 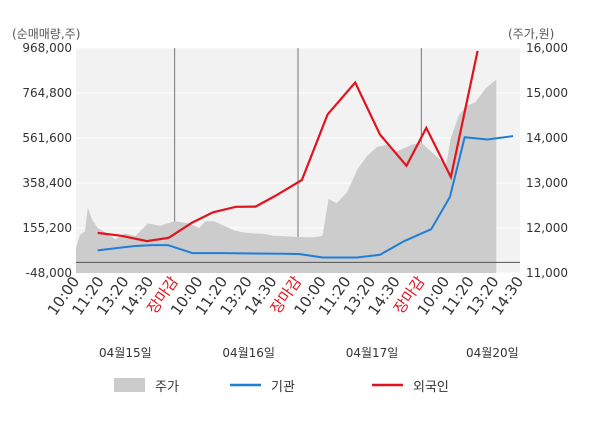 I want to click on left-tick-label: 764,800, so click(x=47, y=93).